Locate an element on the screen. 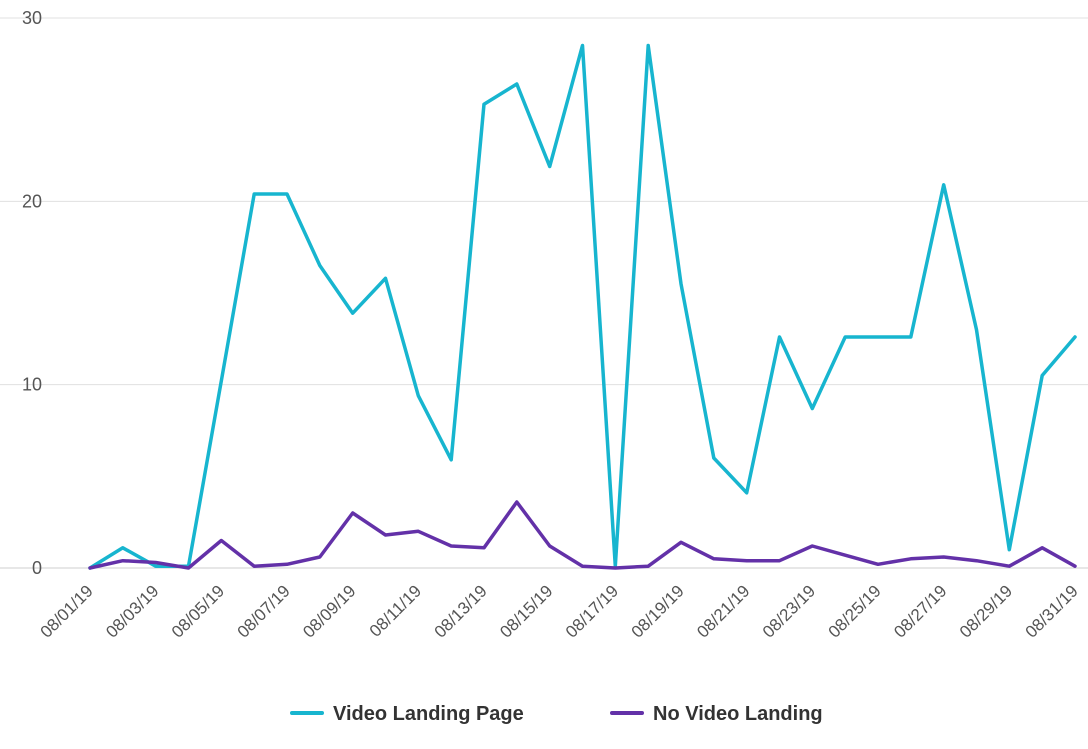 The image size is (1088, 749). x-tick-label: 08/29/19 is located at coordinates (986, 611).